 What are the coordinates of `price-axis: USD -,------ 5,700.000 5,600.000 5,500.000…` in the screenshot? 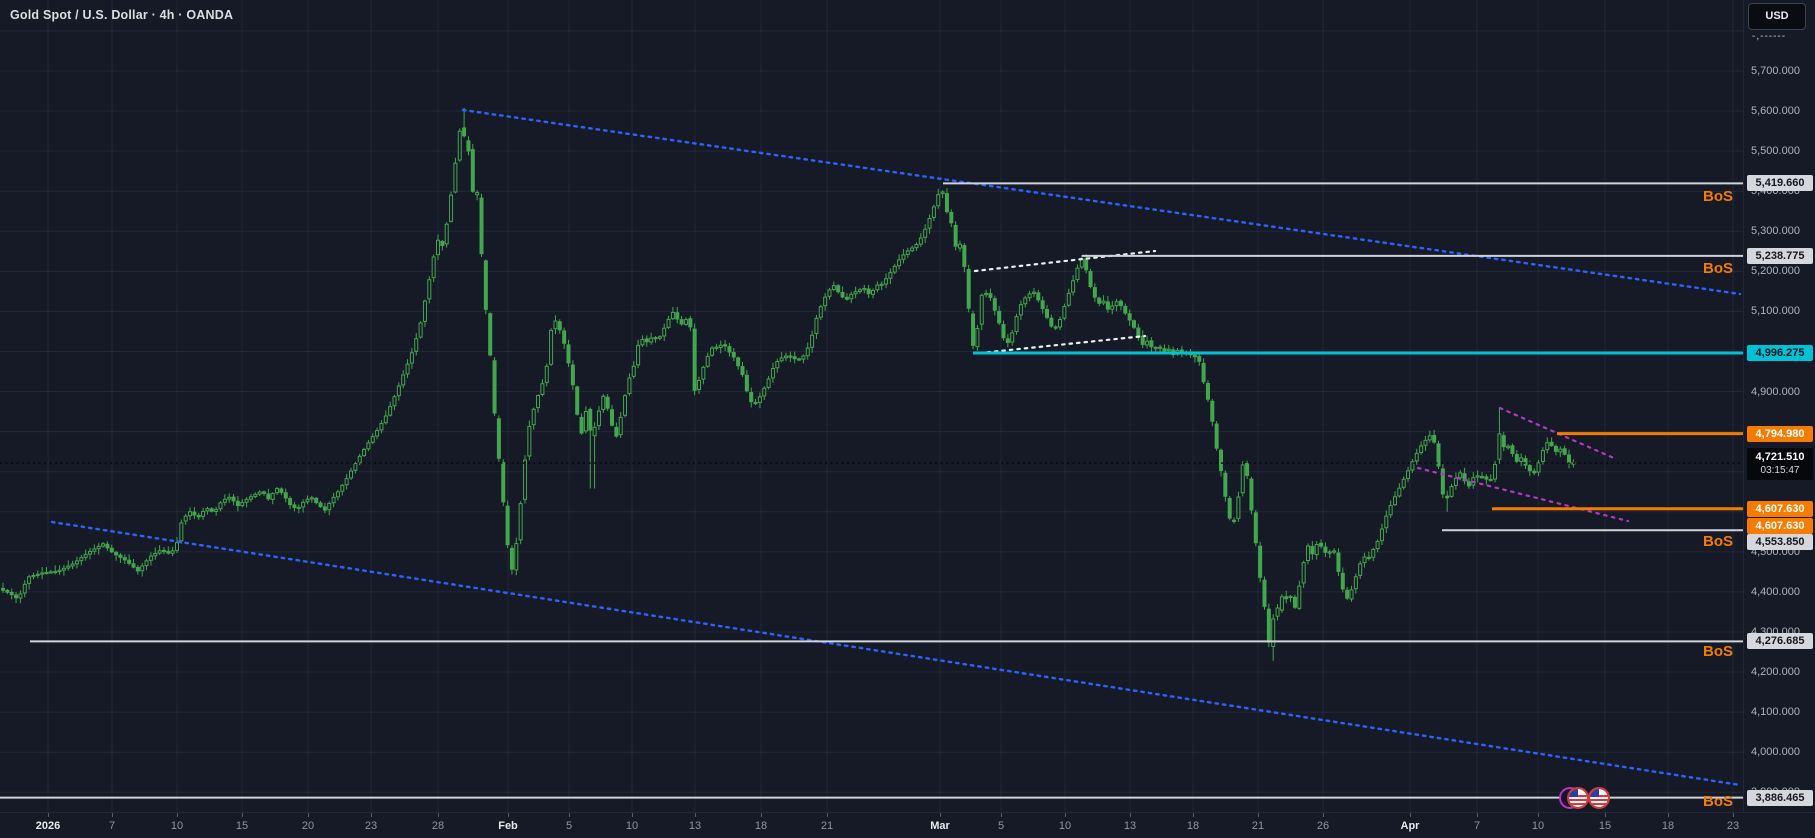 It's located at (1779, 406).